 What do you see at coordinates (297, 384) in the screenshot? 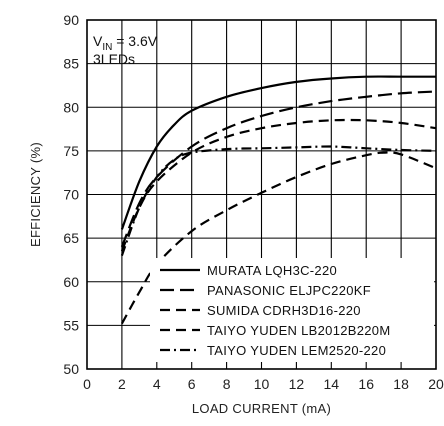
I see `x-tick-label: 12` at bounding box center [297, 384].